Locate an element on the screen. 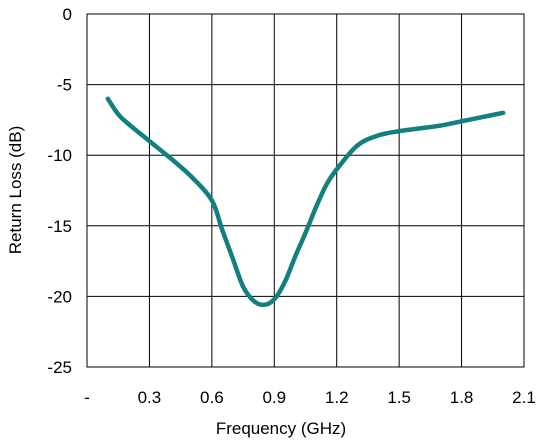 Image resolution: width=543 pixels, height=445 pixels. x-tick-label: 2.1 is located at coordinates (524, 397).